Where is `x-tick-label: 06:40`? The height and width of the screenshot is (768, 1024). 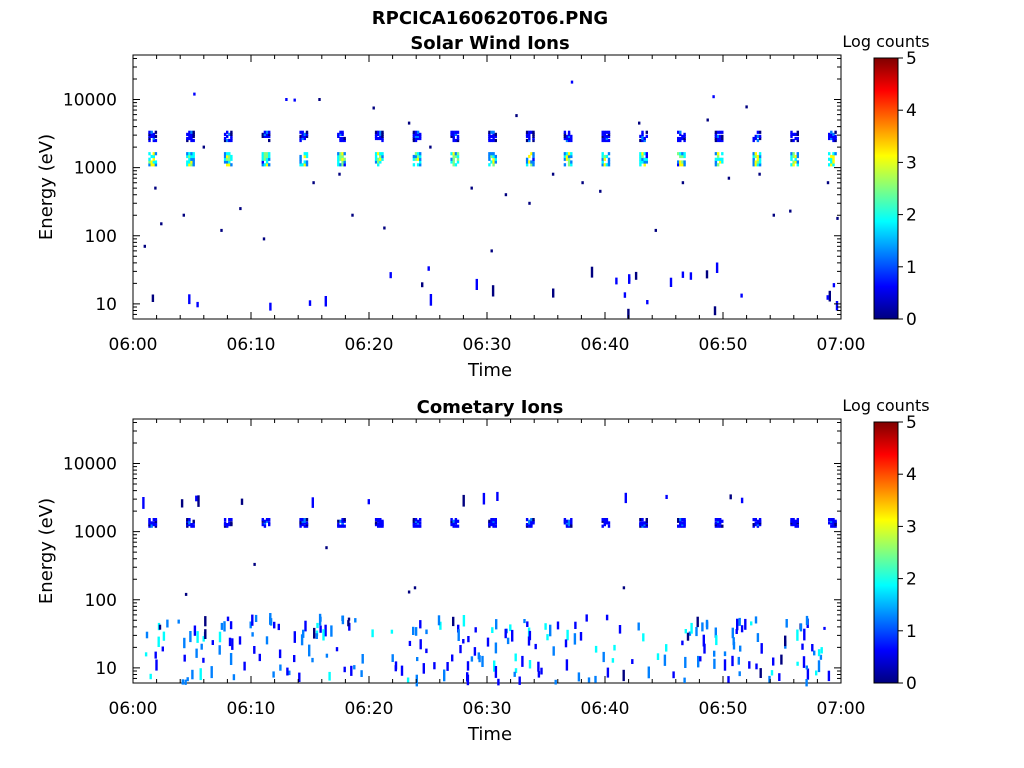 x-tick-label: 06:40 is located at coordinates (605, 345).